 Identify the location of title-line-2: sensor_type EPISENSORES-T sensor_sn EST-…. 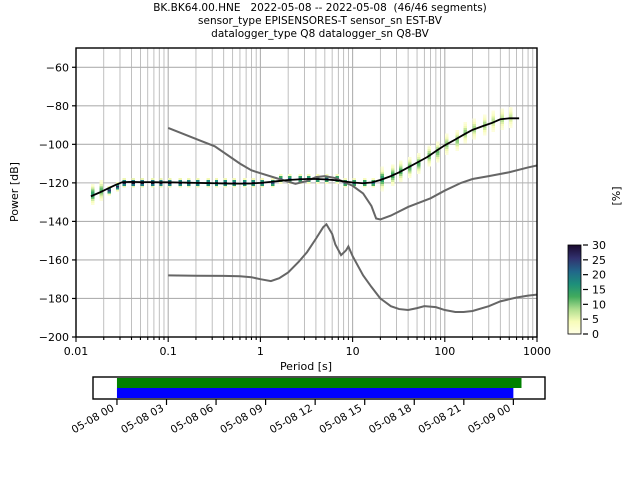
(320, 21).